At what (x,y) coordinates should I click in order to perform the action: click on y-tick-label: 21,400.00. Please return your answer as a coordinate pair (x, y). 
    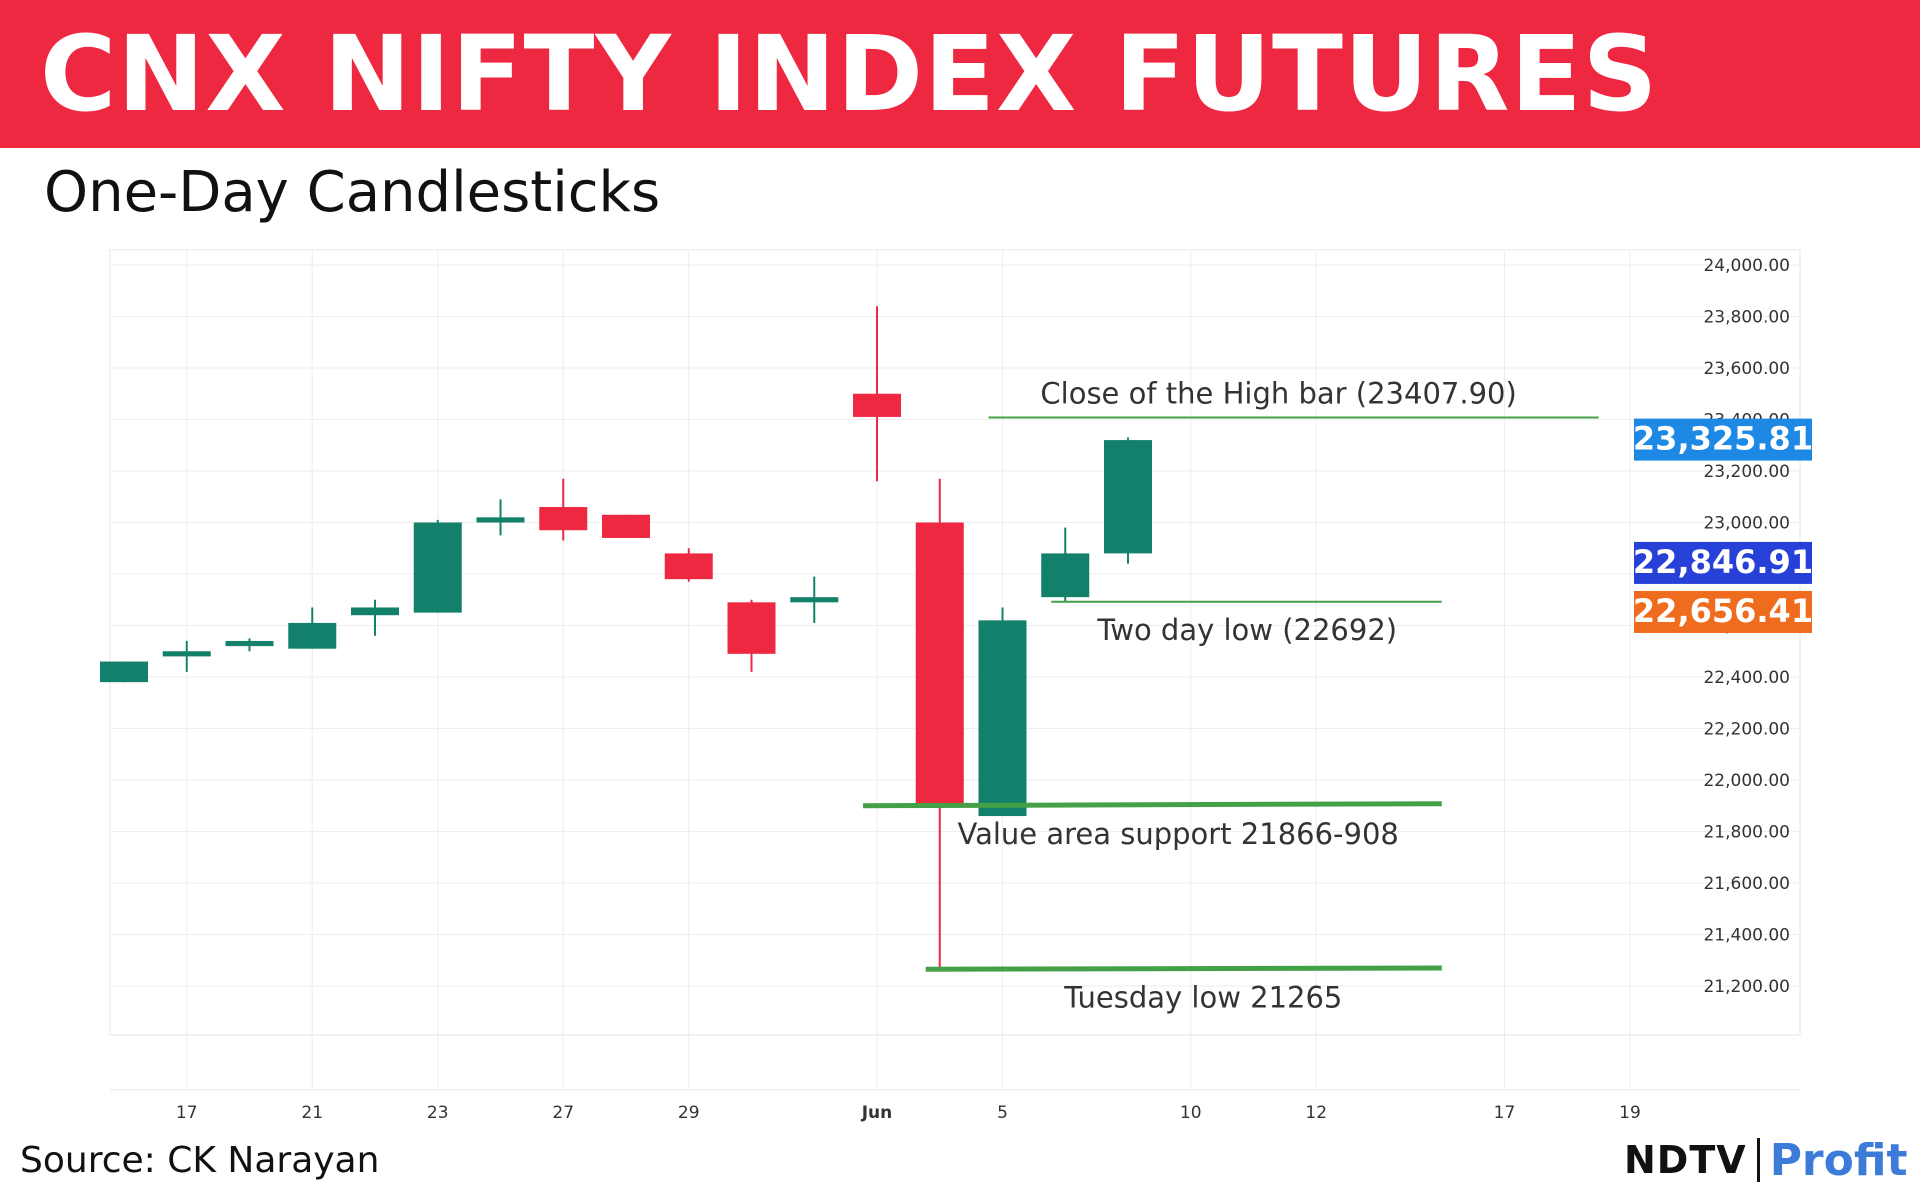
    Looking at the image, I should click on (1746, 936).